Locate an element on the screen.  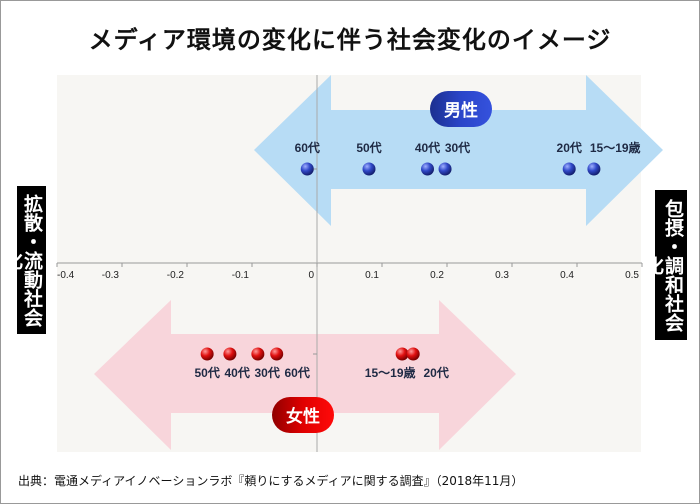
x-tick-label: -0.1 is located at coordinates (241, 275).